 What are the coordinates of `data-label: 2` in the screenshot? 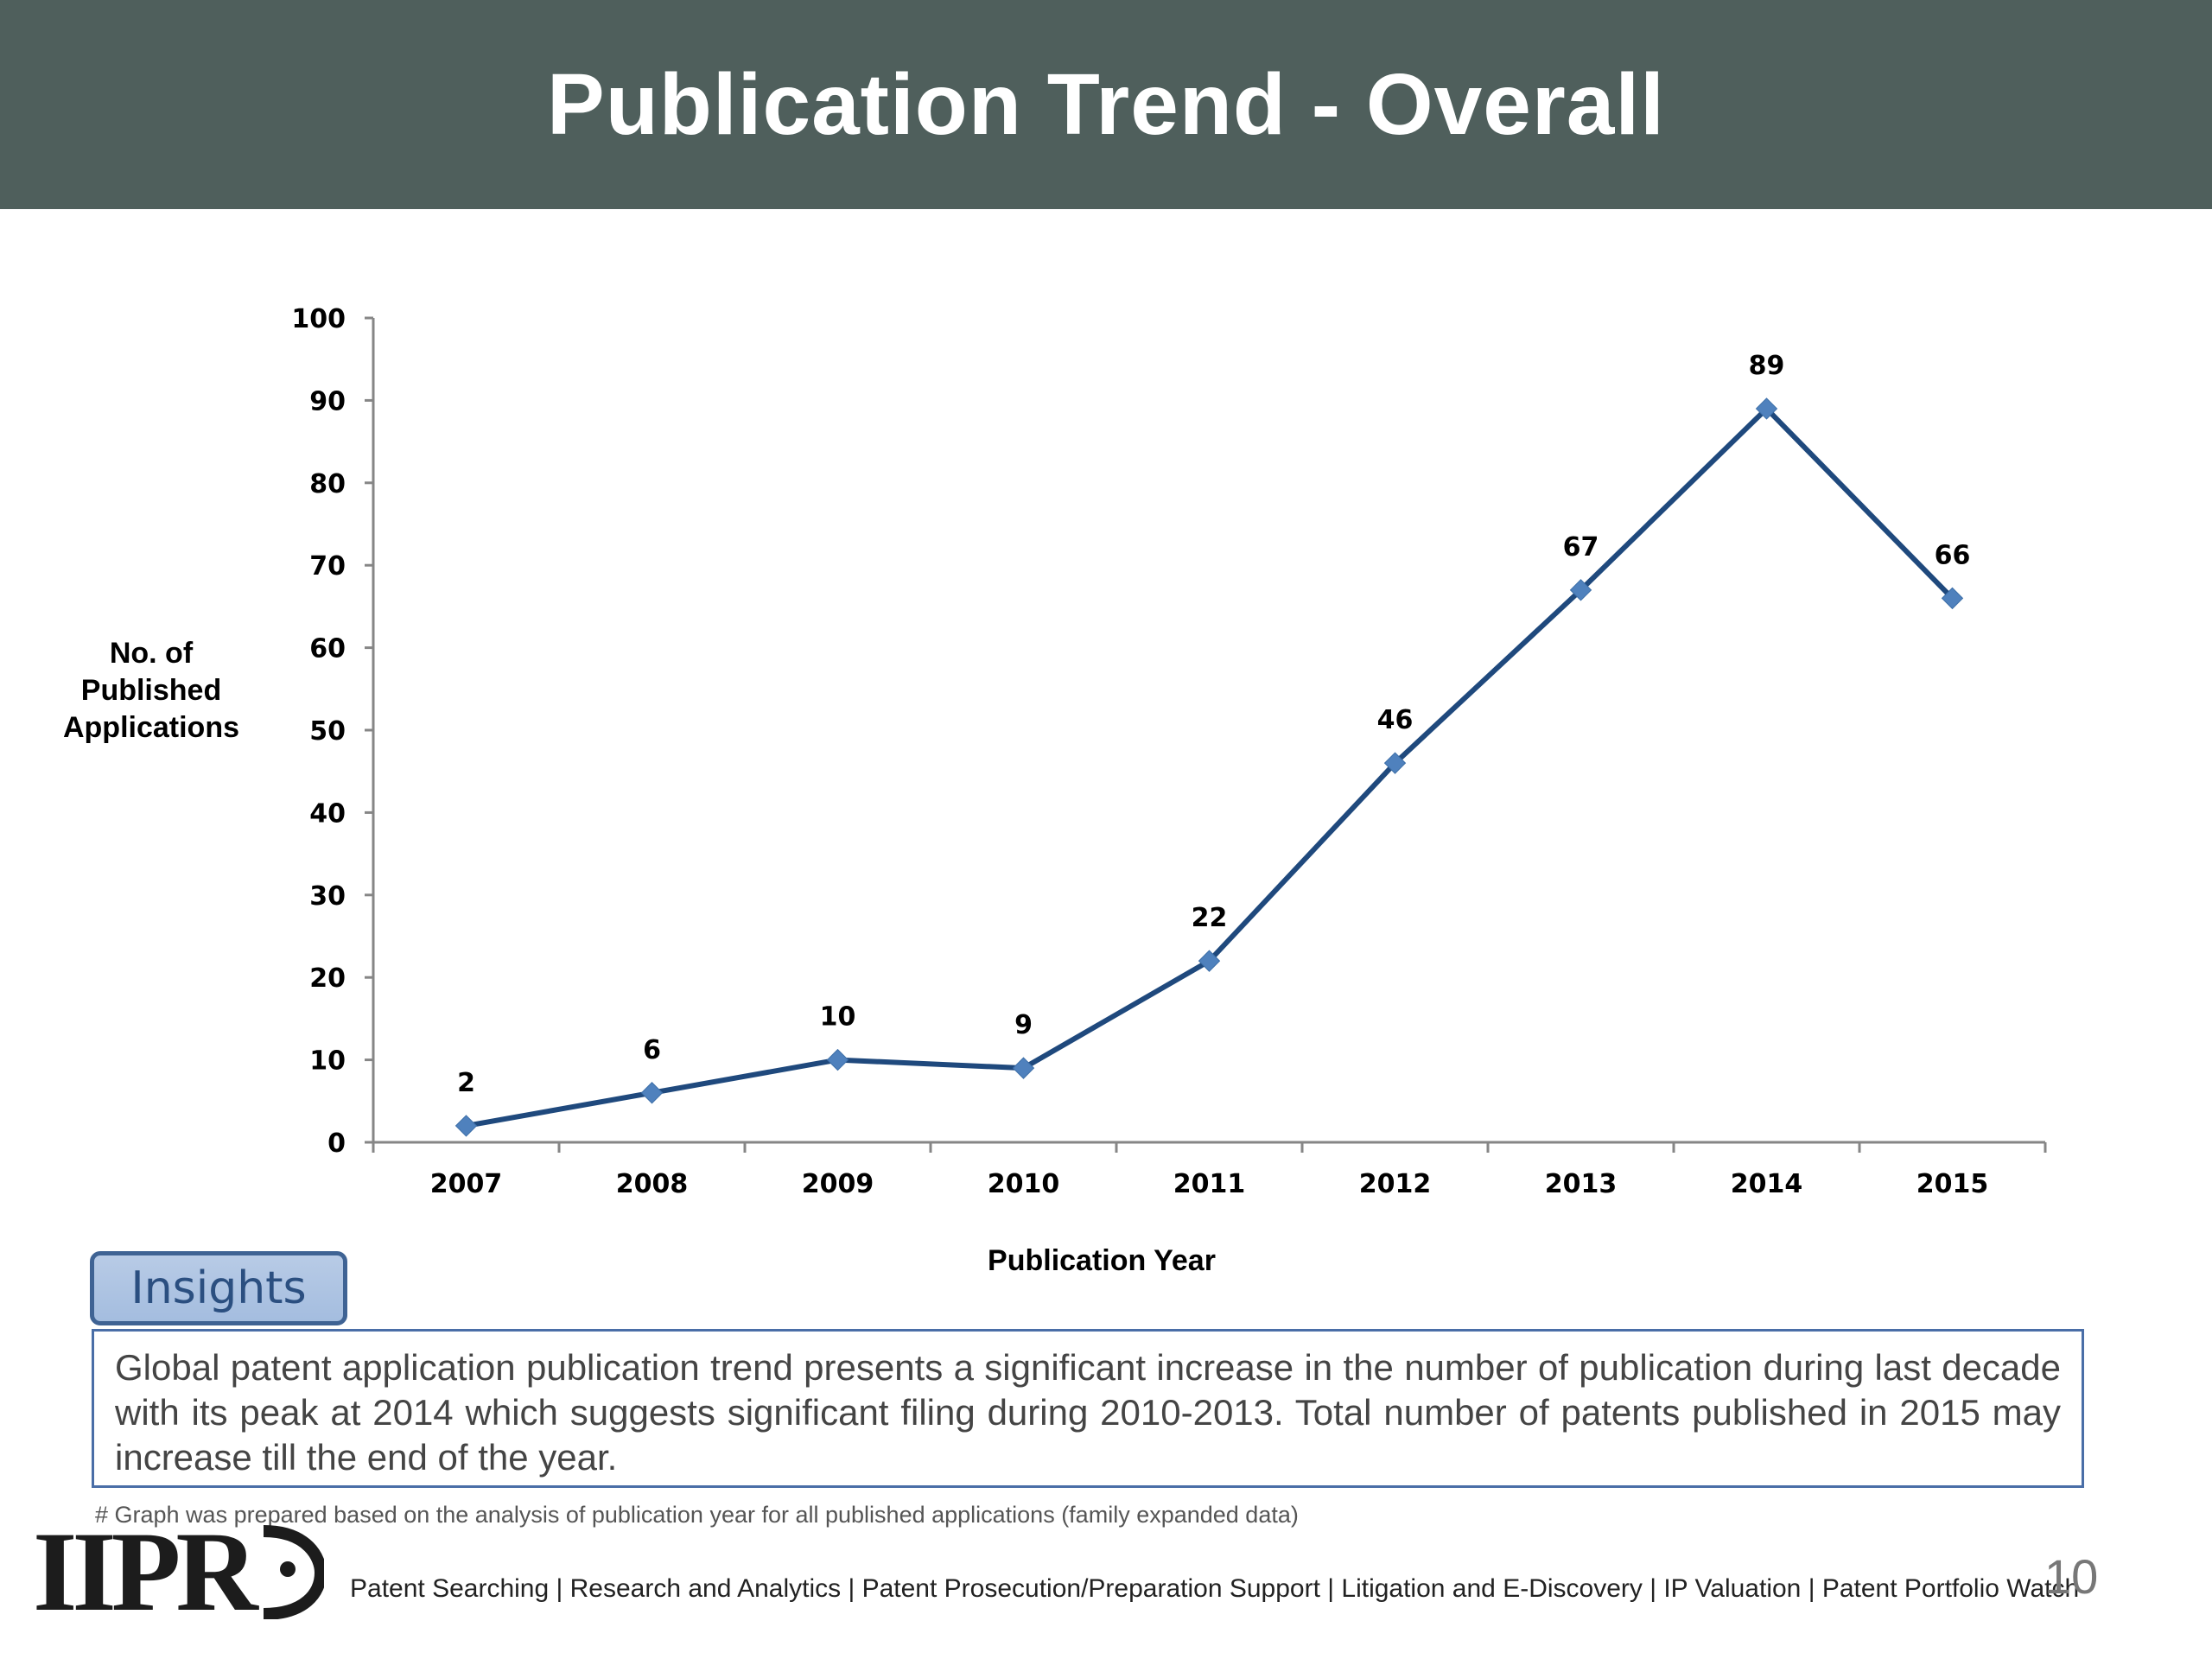 It's located at (466, 1083).